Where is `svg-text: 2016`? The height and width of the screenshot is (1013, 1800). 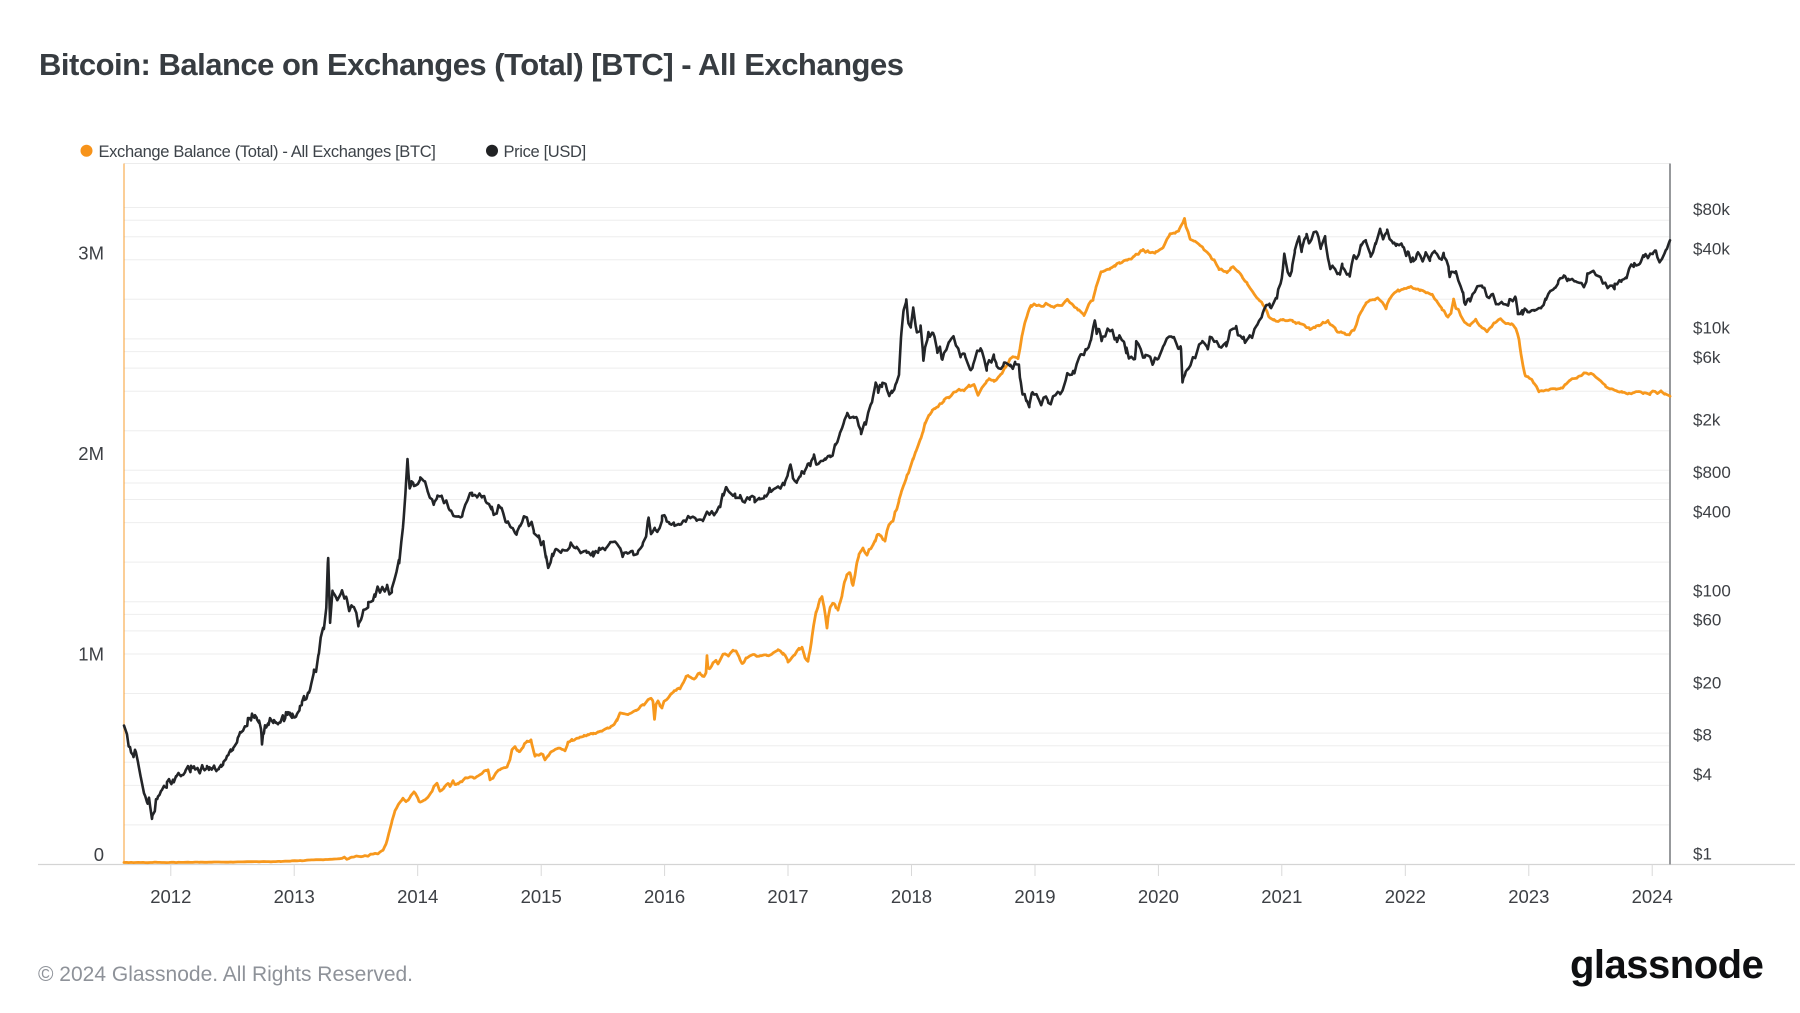
svg-text: 2016 is located at coordinates (664, 896).